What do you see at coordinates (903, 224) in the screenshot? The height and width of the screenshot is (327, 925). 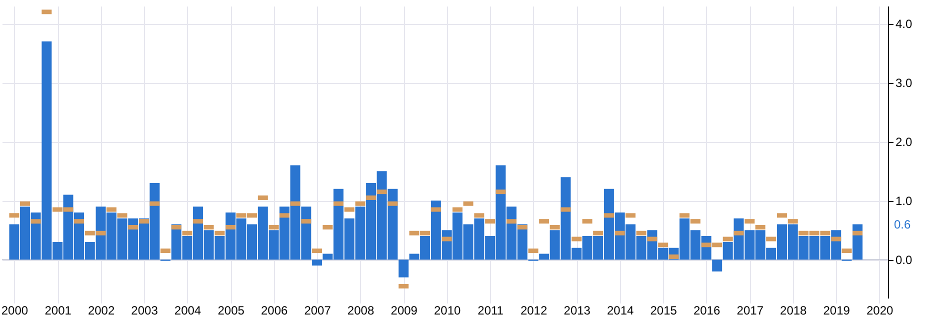 I see `text: 0.6` at bounding box center [903, 224].